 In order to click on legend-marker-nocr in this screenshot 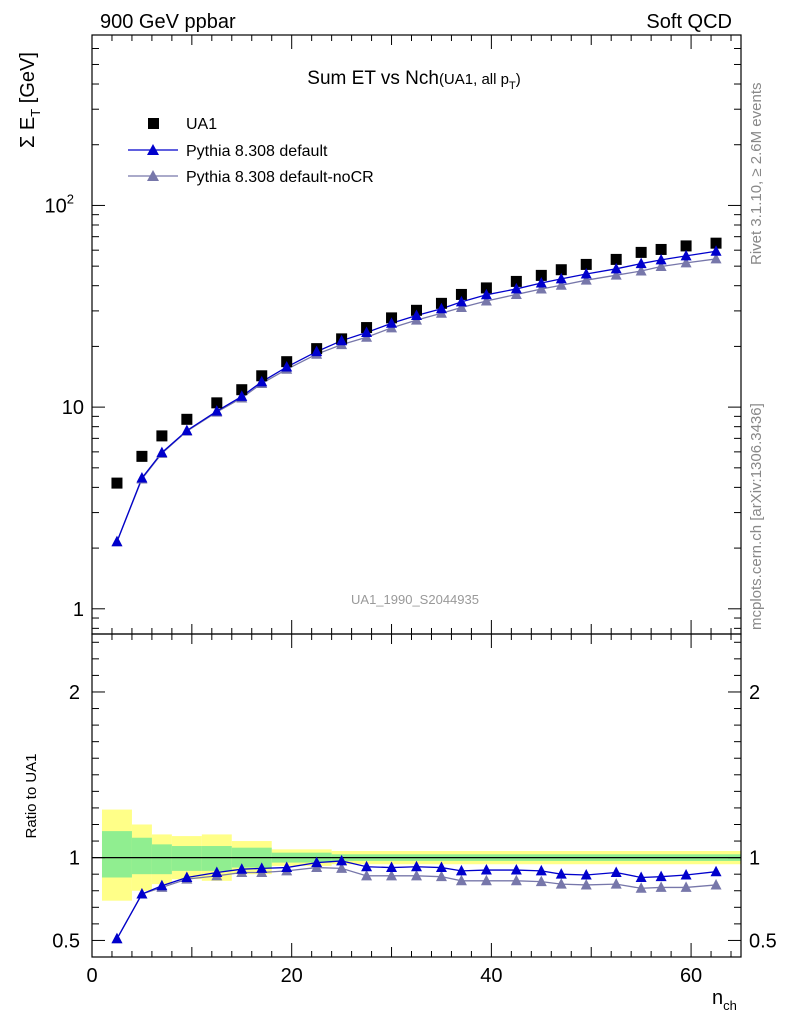, I will do `click(153, 175)`.